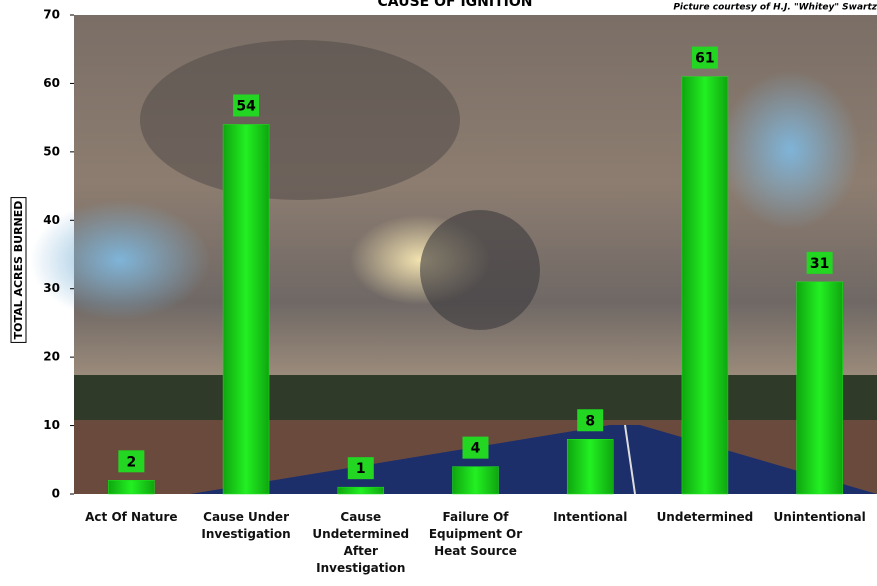  What do you see at coordinates (819, 517) in the screenshot?
I see `x-tick-label: Unintentional` at bounding box center [819, 517].